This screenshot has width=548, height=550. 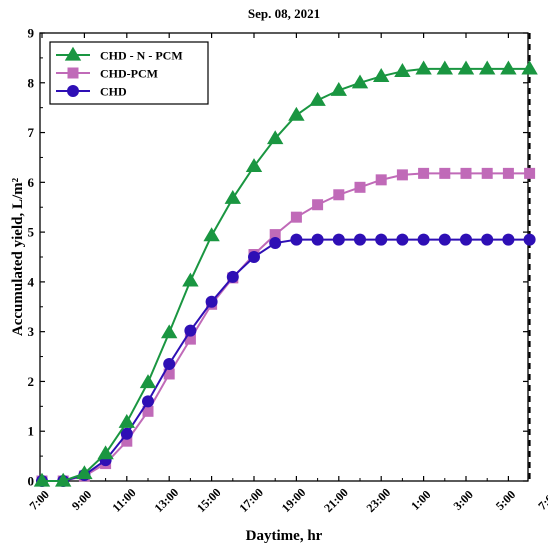 I want to click on legend-entry-label: CHD-PCM, so click(x=129, y=74).